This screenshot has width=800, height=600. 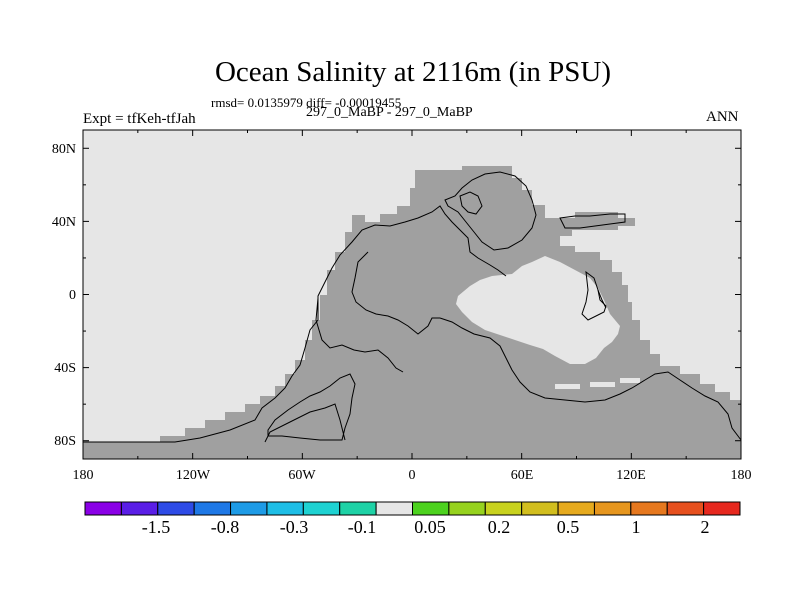 What do you see at coordinates (302, 475) in the screenshot?
I see `lon-label-60w: 60W` at bounding box center [302, 475].